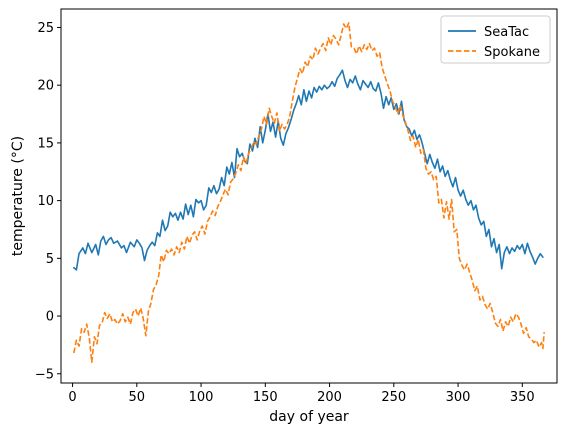  Describe the element at coordinates (393, 397) in the screenshot. I see `x-tick-label: 250` at that location.